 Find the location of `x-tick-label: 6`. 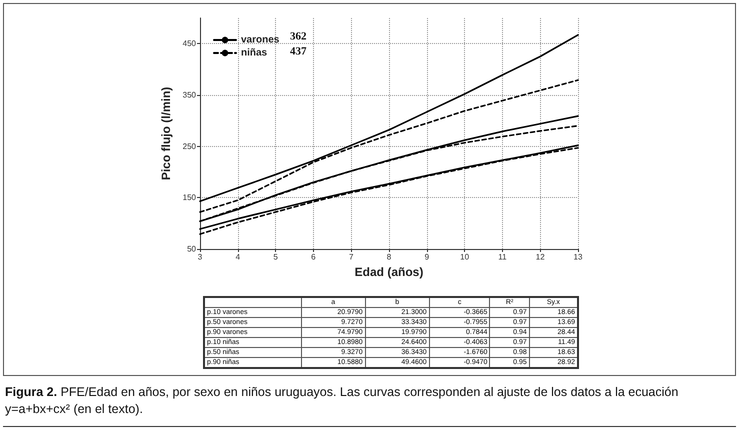

x-tick-label: 6 is located at coordinates (313, 257).